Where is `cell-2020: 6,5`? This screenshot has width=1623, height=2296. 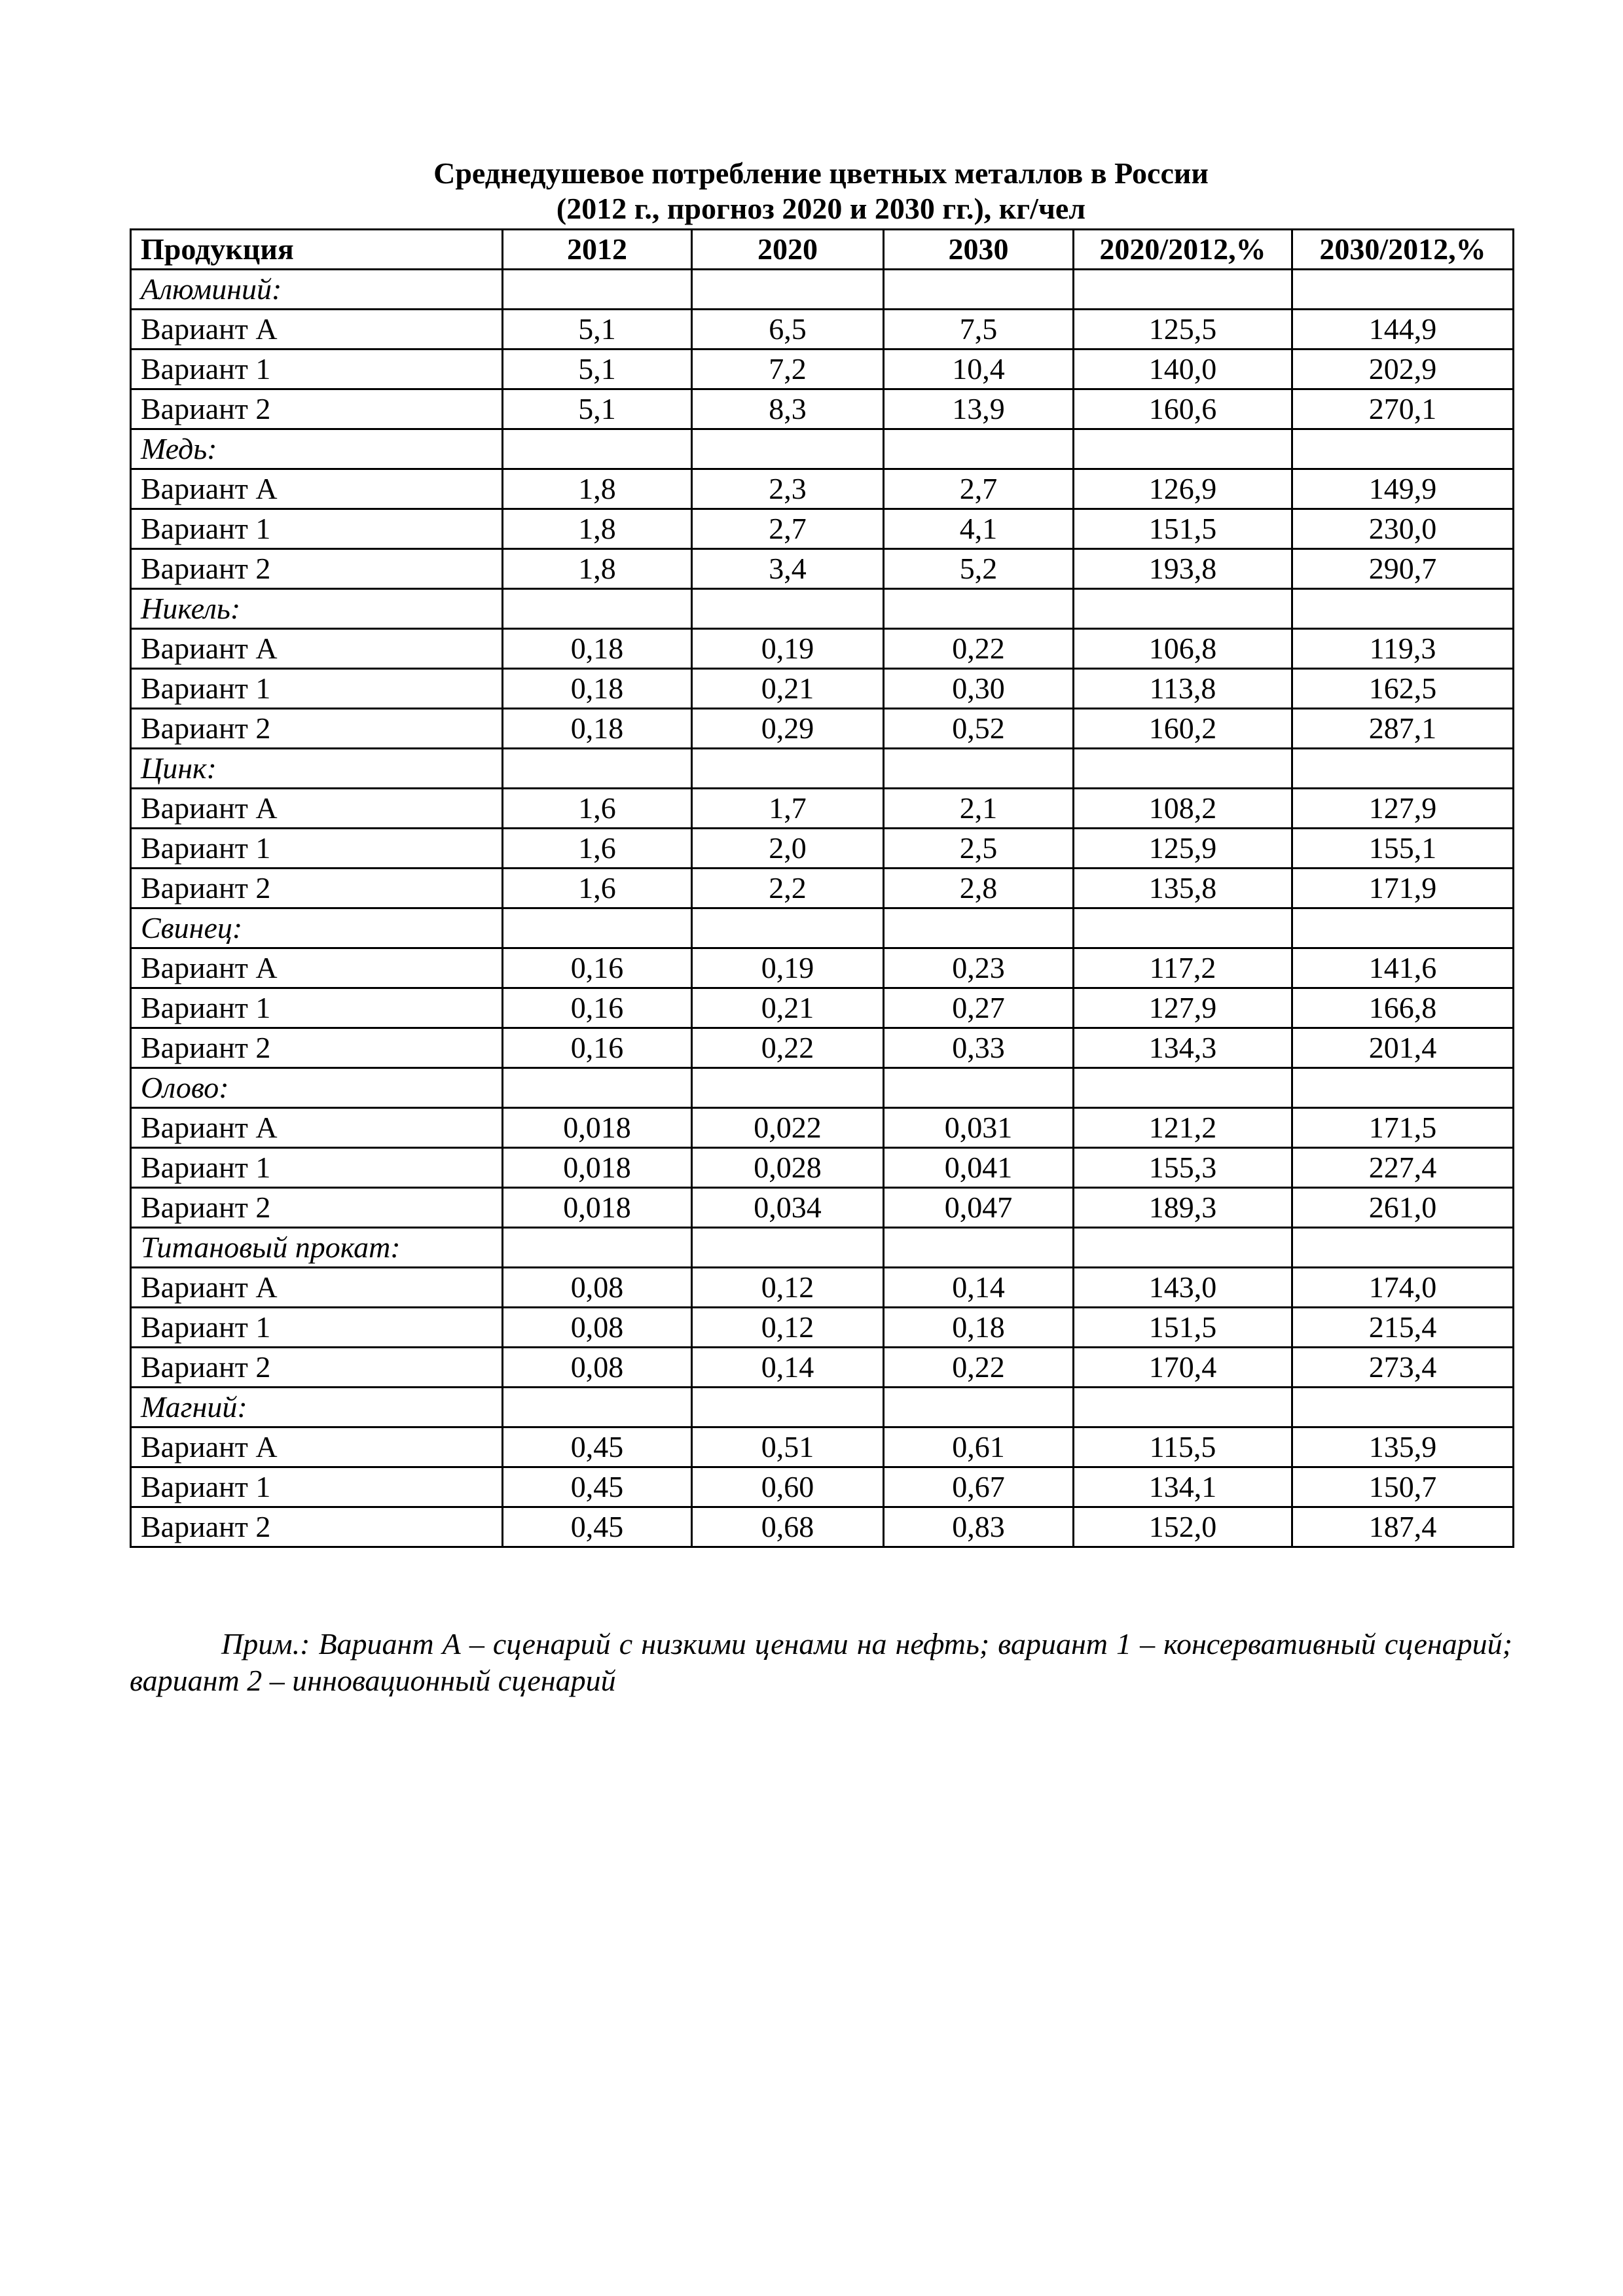 cell-2020: 6,5 is located at coordinates (787, 329).